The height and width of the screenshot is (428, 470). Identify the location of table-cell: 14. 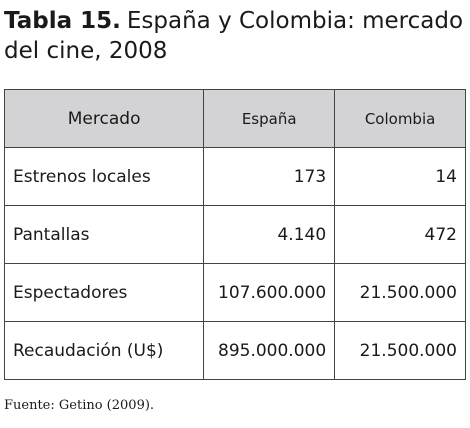
(400, 176).